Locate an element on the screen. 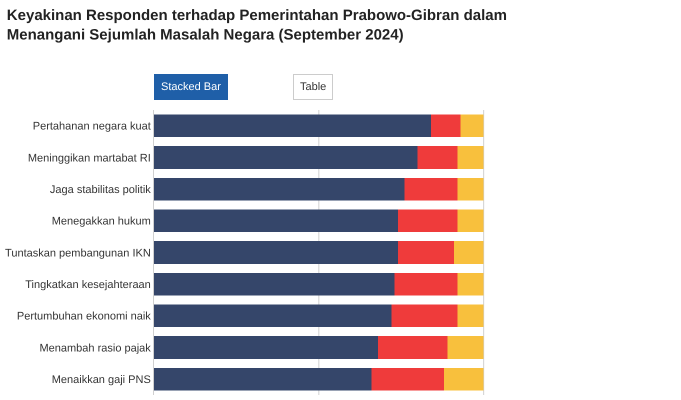 This screenshot has height=400, width=681. text: Table is located at coordinates (313, 87).